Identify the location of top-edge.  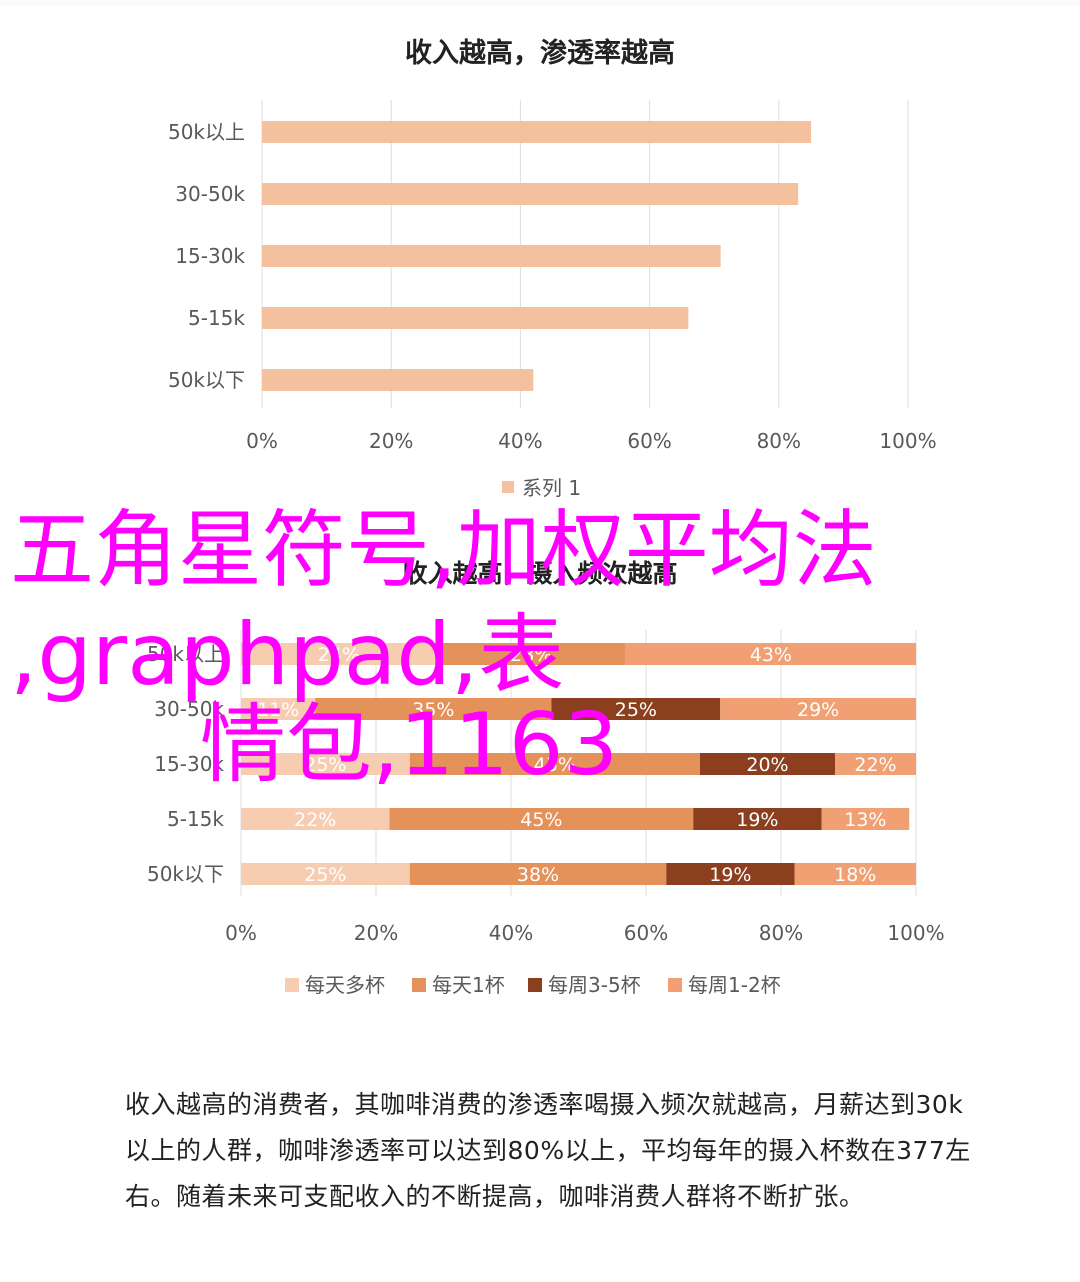
(540, 3).